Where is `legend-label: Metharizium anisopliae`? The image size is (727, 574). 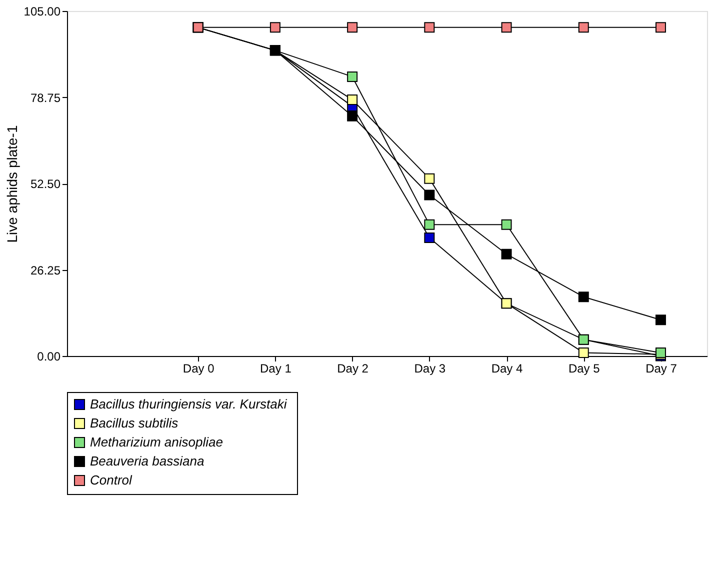 legend-label: Metharizium anisopliae is located at coordinates (156, 442).